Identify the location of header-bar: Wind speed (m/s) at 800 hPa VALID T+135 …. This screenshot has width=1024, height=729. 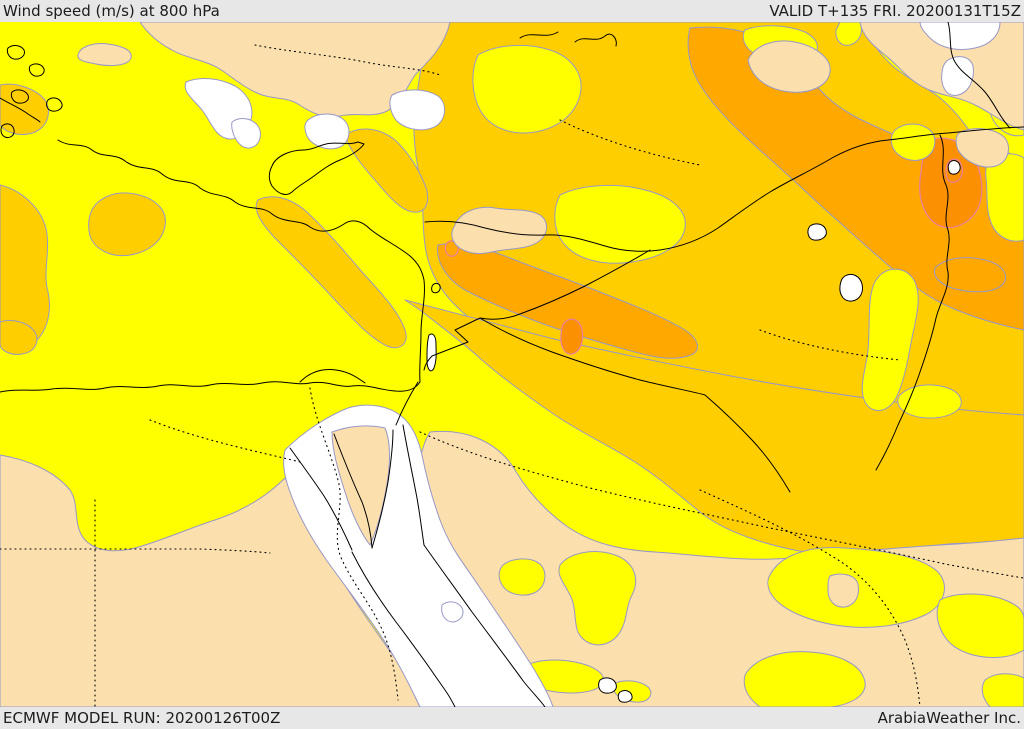
(512, 11).